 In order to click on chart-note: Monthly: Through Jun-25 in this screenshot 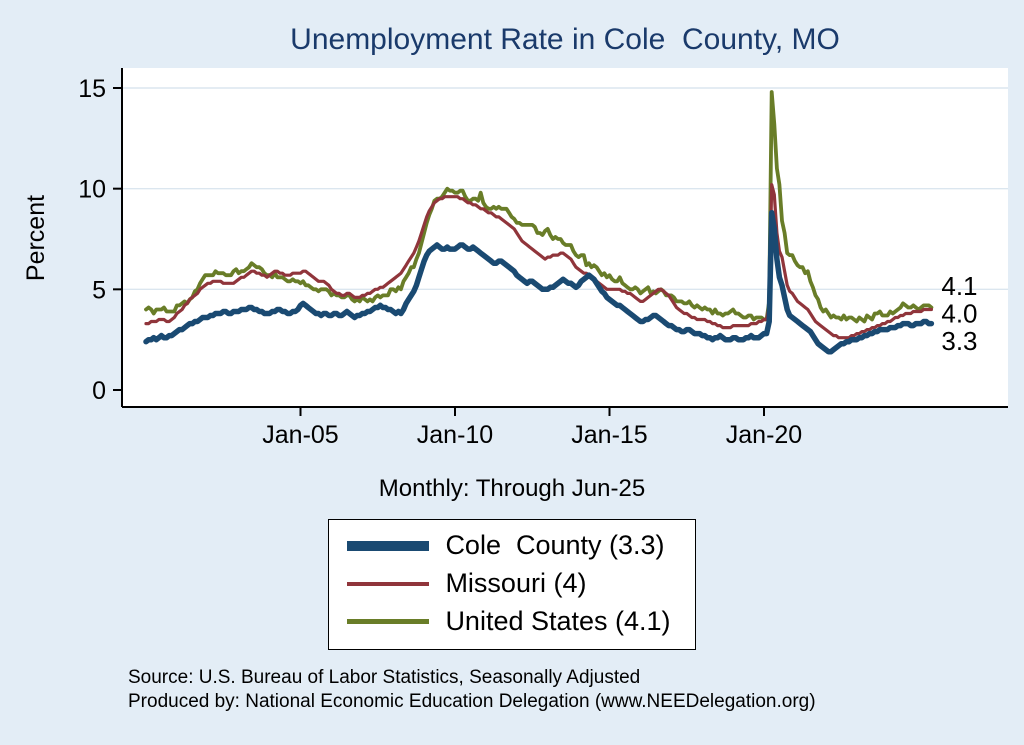, I will do `click(512, 488)`.